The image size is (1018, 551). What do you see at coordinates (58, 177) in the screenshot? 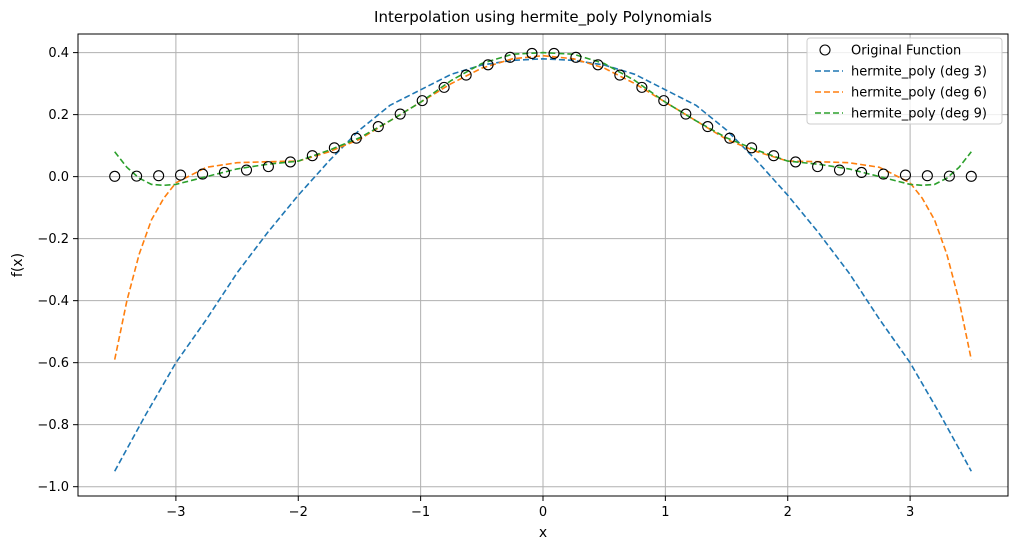
I see `y-tick-label-5: 0.0` at bounding box center [58, 177].